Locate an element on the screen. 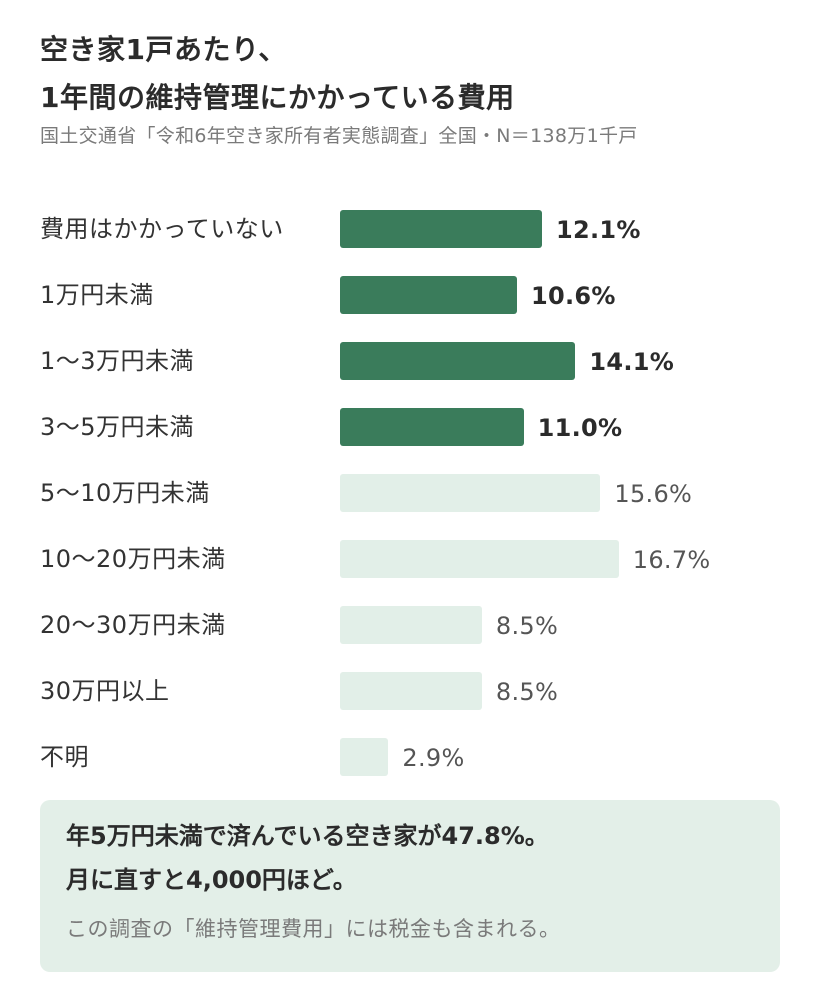 This screenshot has height=1000, width=820. value-label: 11.0% is located at coordinates (580, 428).